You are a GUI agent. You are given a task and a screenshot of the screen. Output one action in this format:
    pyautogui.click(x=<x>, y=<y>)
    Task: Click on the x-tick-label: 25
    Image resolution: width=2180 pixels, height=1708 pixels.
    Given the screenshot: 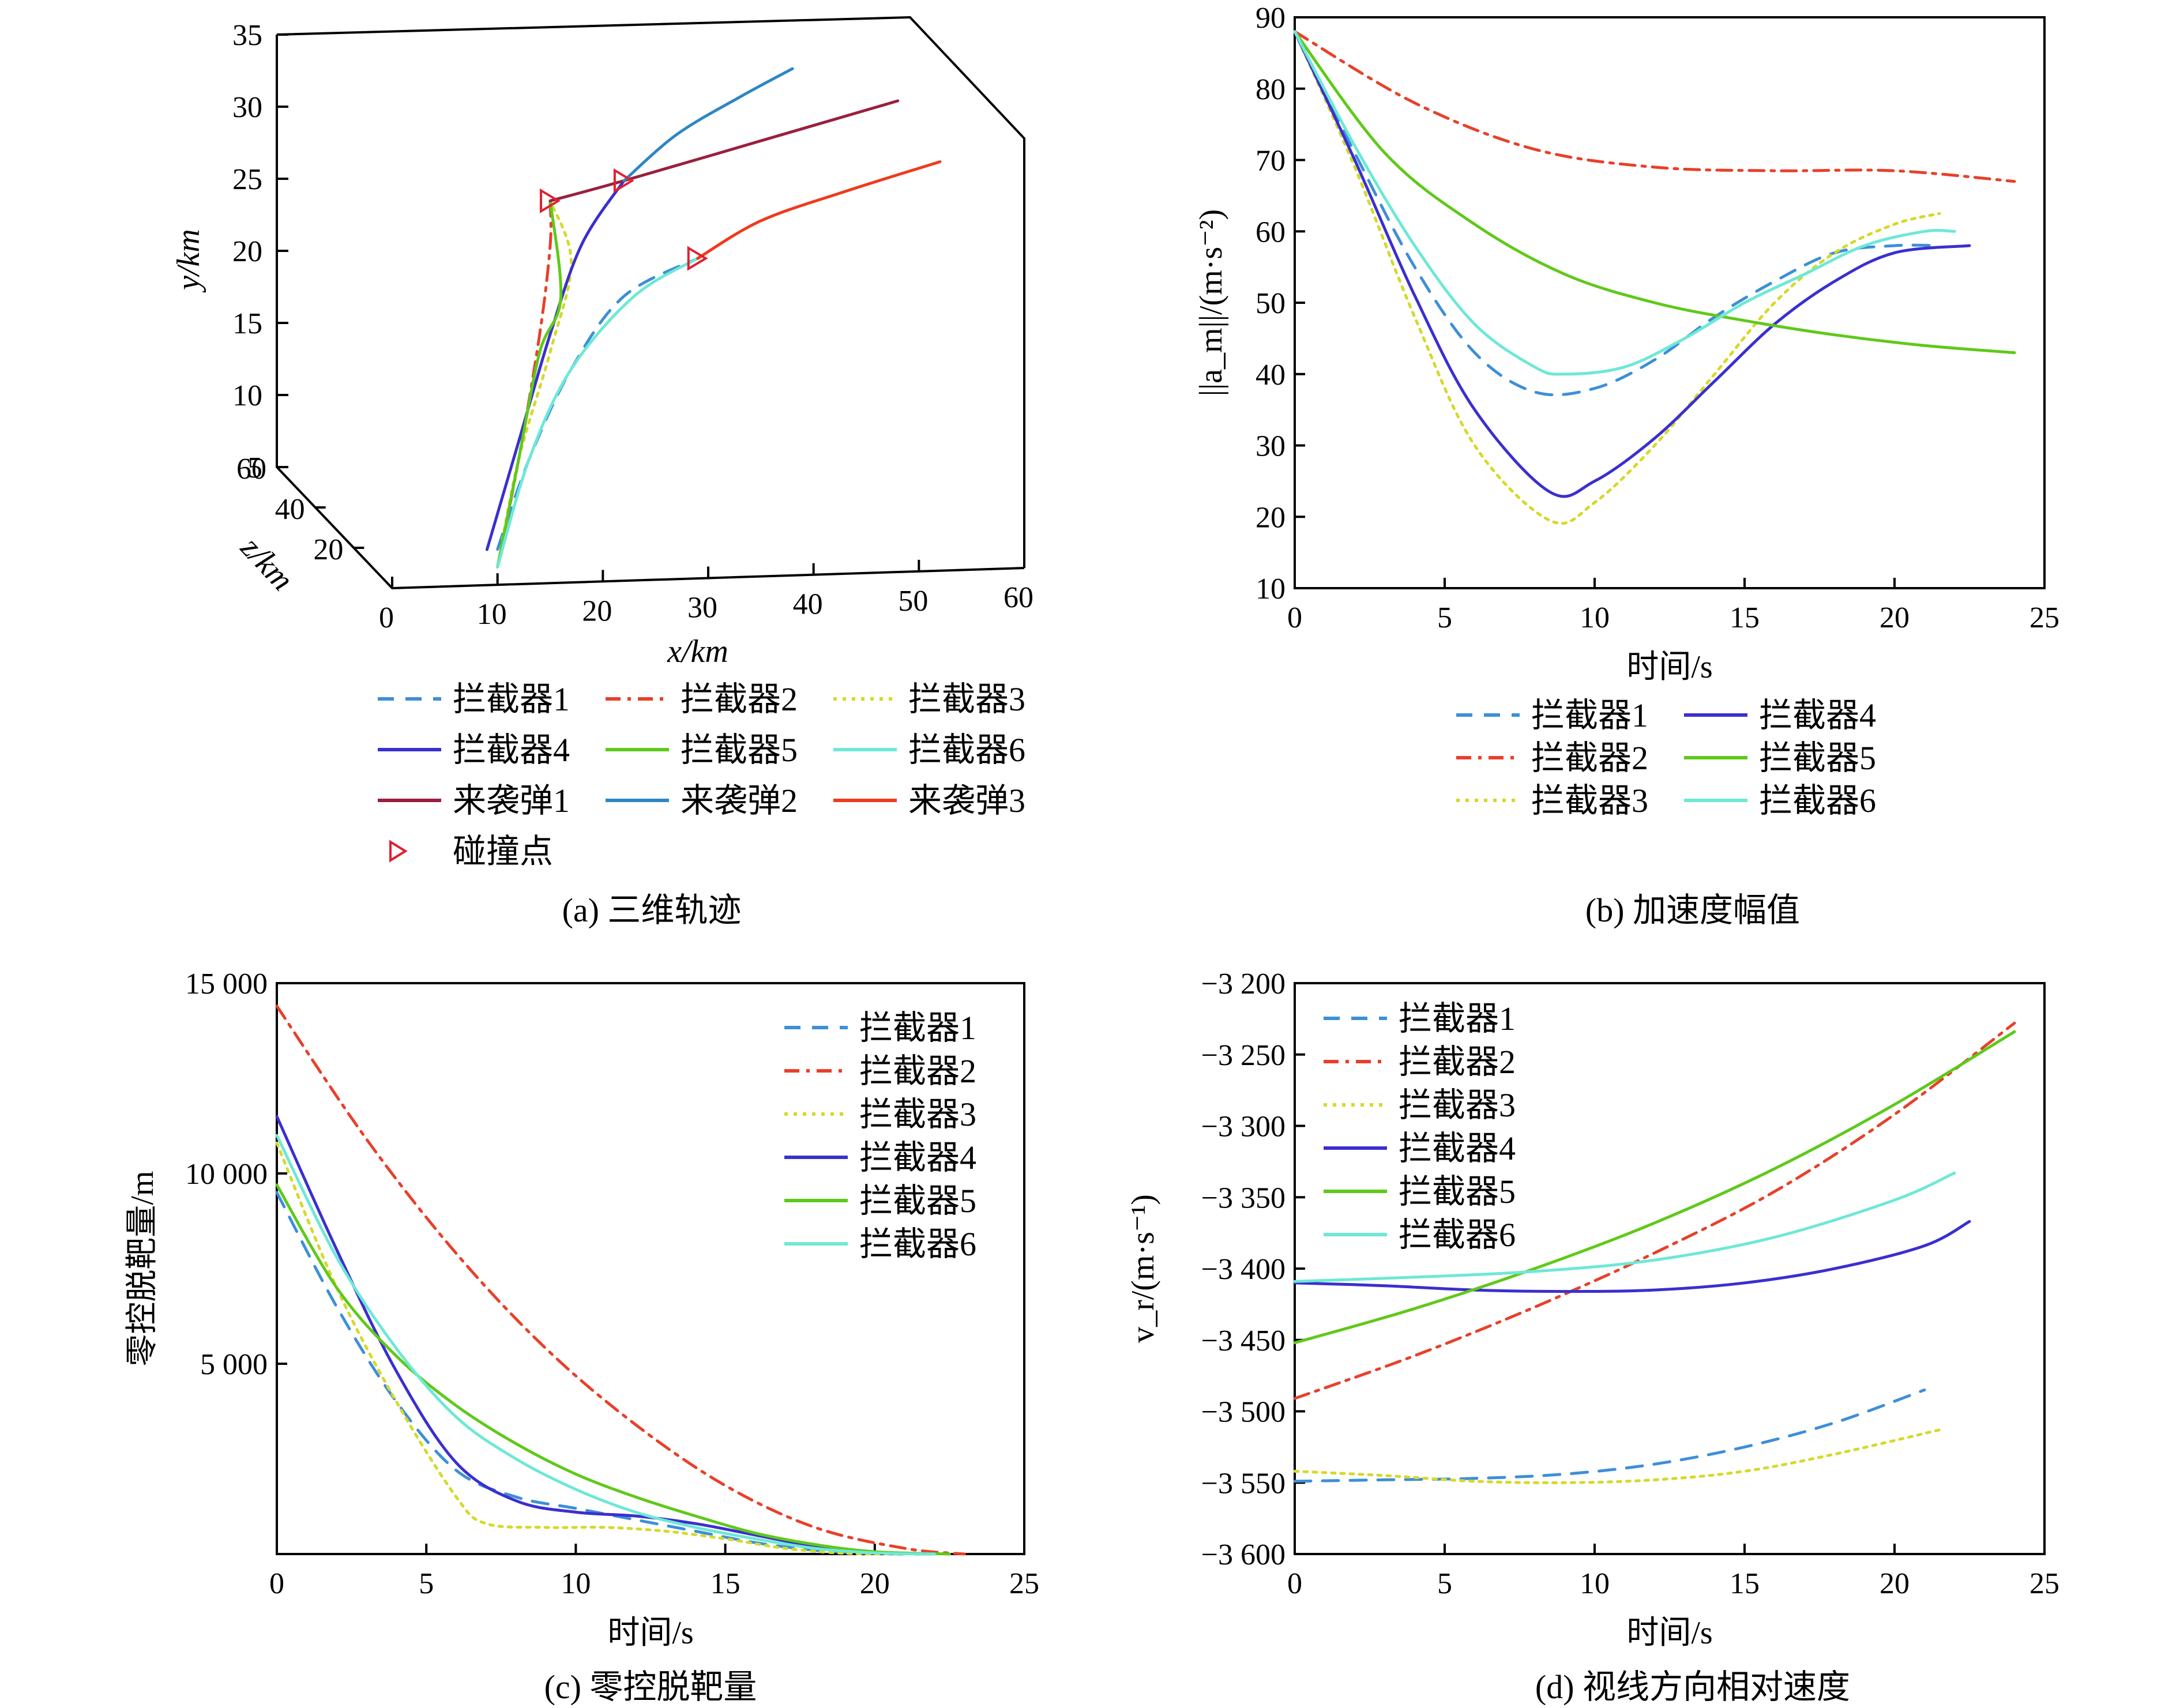 What is the action you would take?
    pyautogui.click(x=2044, y=1584)
    